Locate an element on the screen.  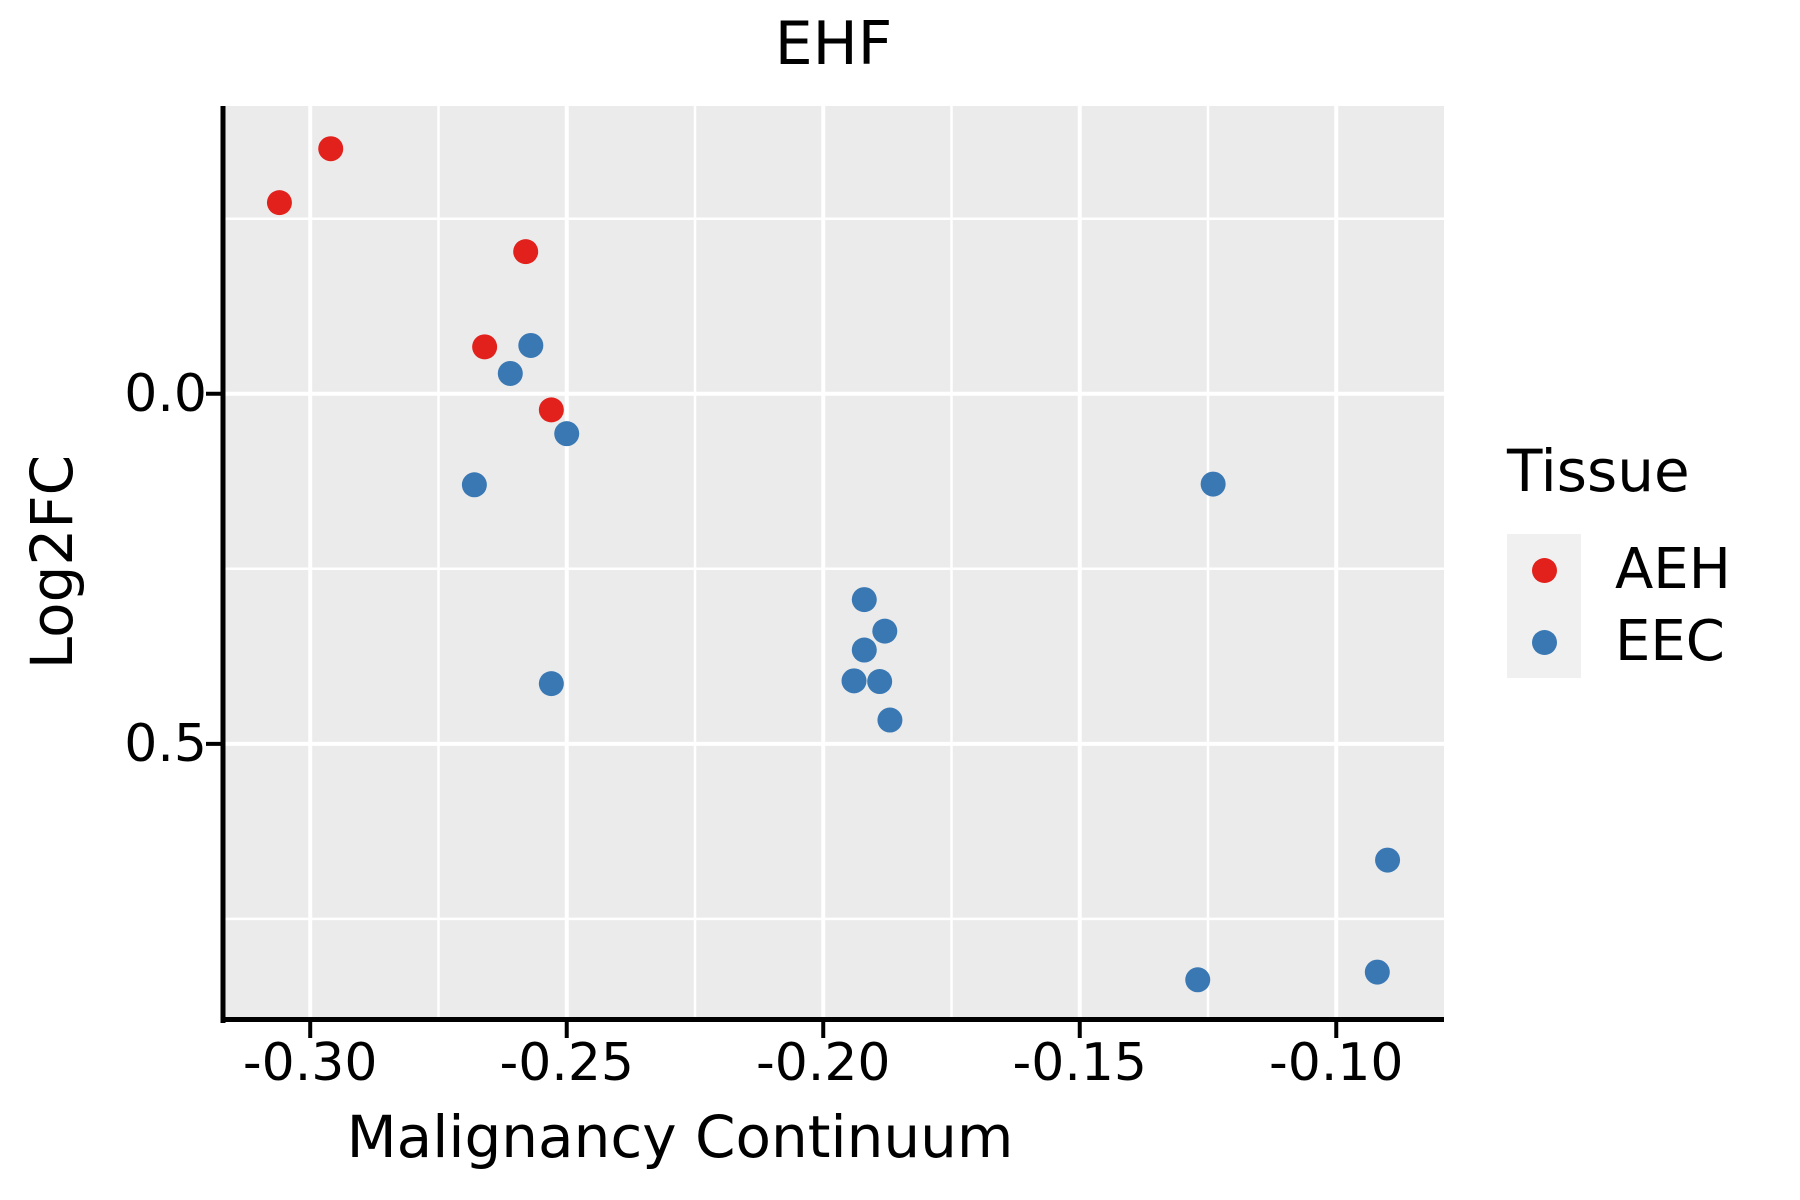
legend-label-aeh: AEH is located at coordinates (1673, 569).